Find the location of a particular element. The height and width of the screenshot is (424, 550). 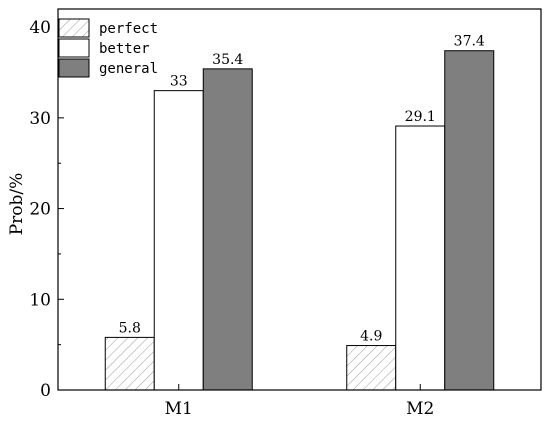

legend-swatch-better is located at coordinates (74, 48).